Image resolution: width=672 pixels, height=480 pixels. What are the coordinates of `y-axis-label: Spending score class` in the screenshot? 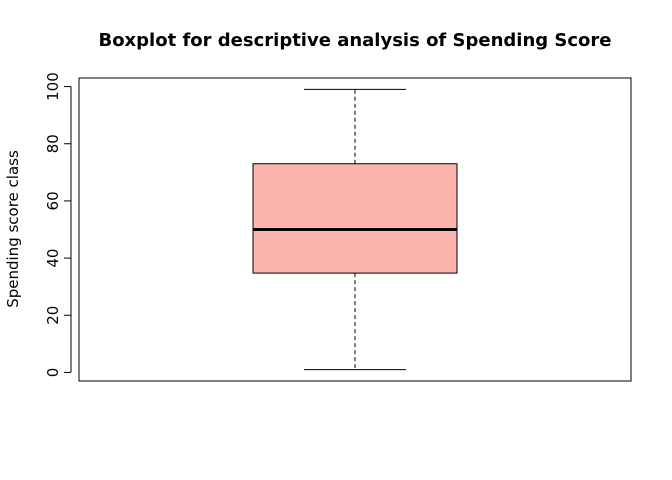 It's located at (13, 229).